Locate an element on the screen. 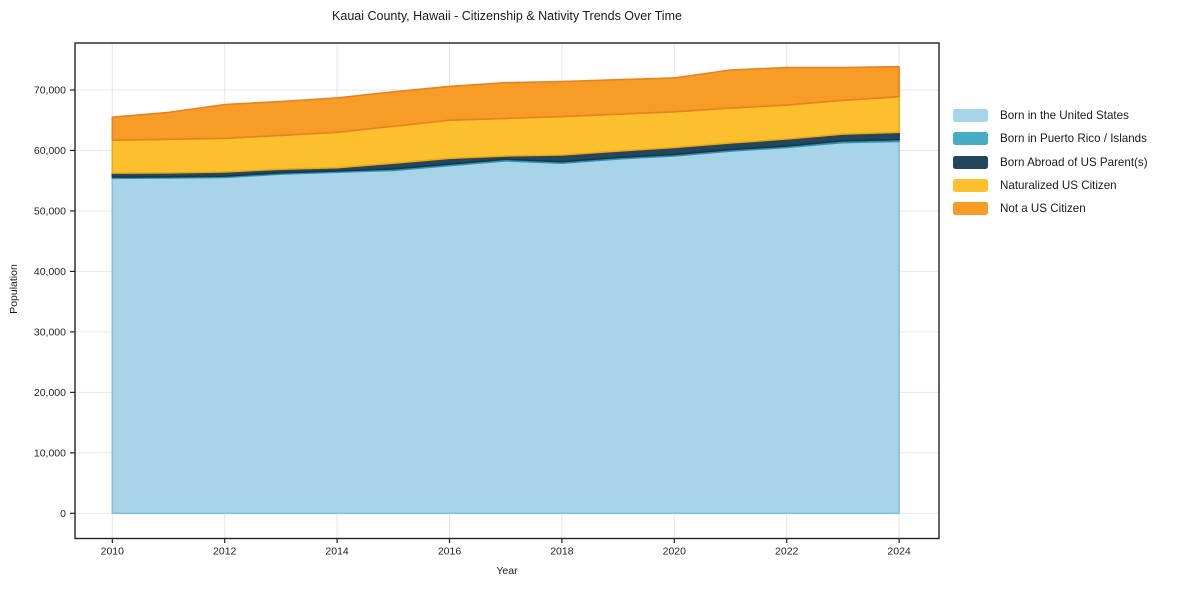  area-not-a-us-citizen is located at coordinates (505, 103).